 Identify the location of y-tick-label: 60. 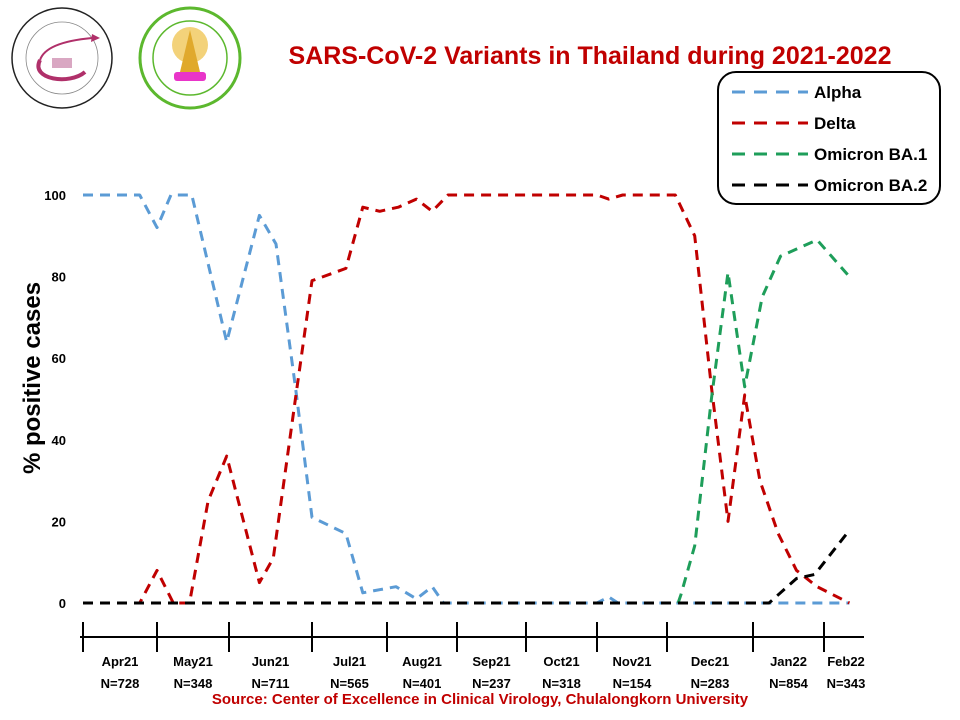
(59, 358).